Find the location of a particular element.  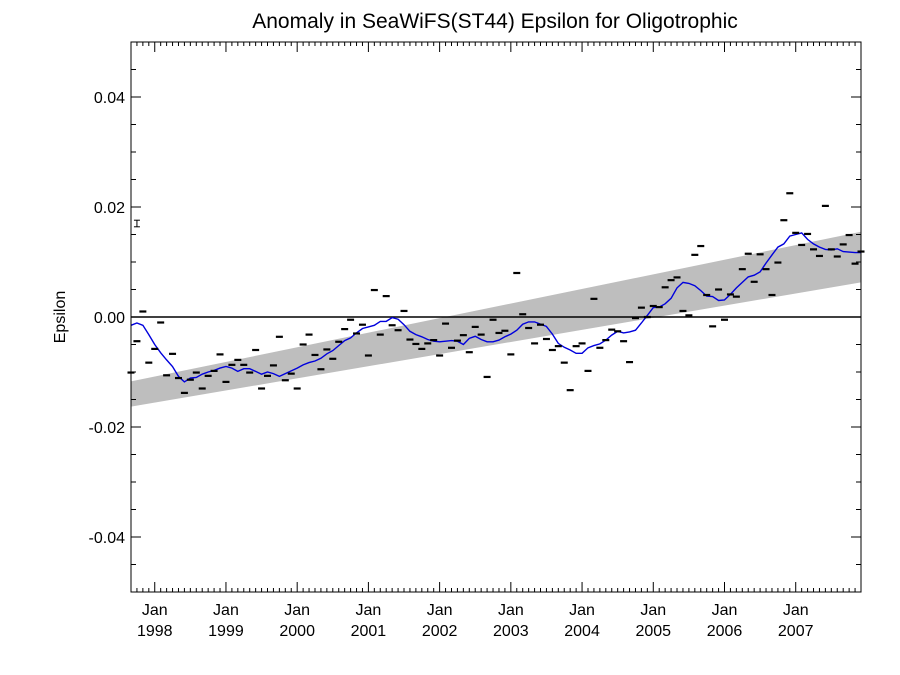

x-tick-label-year: 2002 is located at coordinates (440, 631).